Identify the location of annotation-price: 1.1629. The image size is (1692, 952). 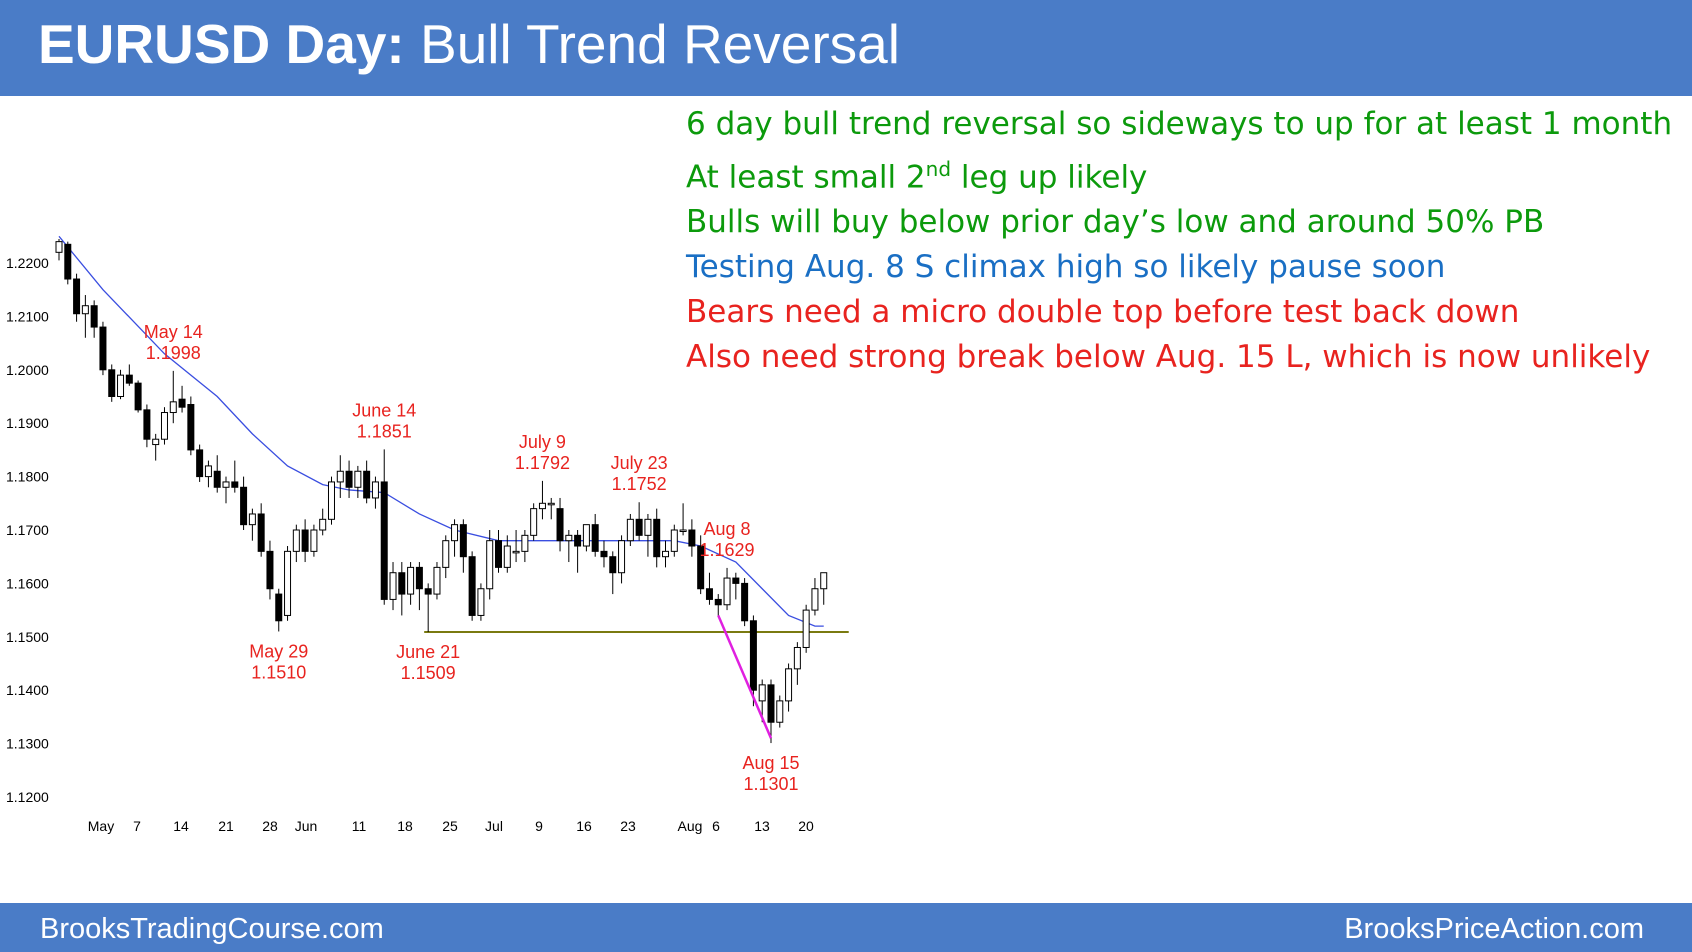
(727, 550).